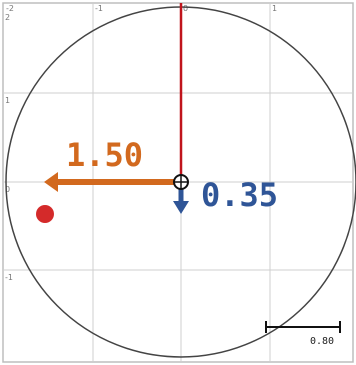 The width and height of the screenshot is (356, 365). Describe the element at coordinates (45, 214) in the screenshot. I see `red-point` at that location.